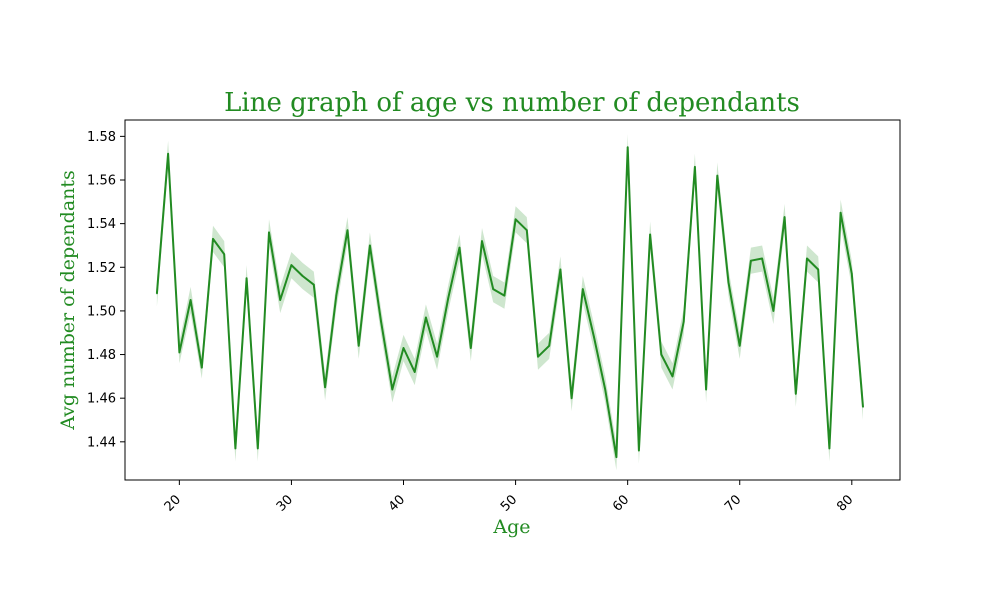  I want to click on y-tick-label: 1.52, so click(101, 268).